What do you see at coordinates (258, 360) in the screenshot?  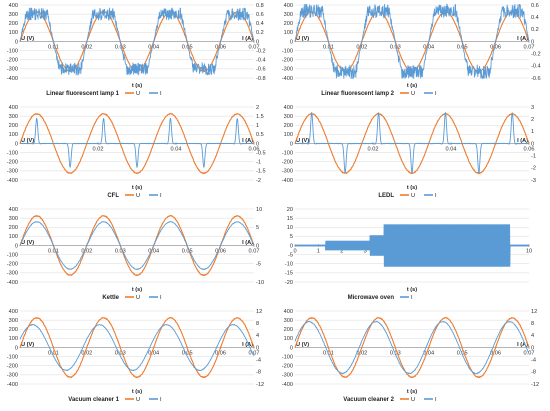 I see `y-tick-right: -4` at bounding box center [258, 360].